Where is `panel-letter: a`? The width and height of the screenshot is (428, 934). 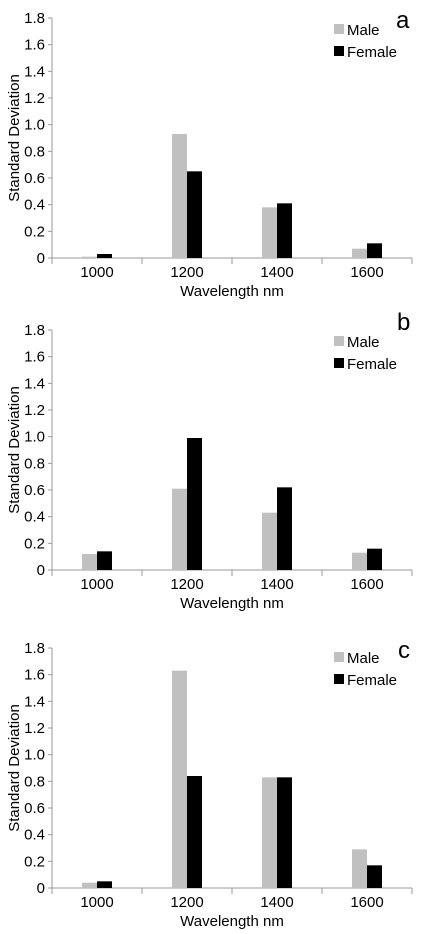
panel-letter: a is located at coordinates (403, 20).